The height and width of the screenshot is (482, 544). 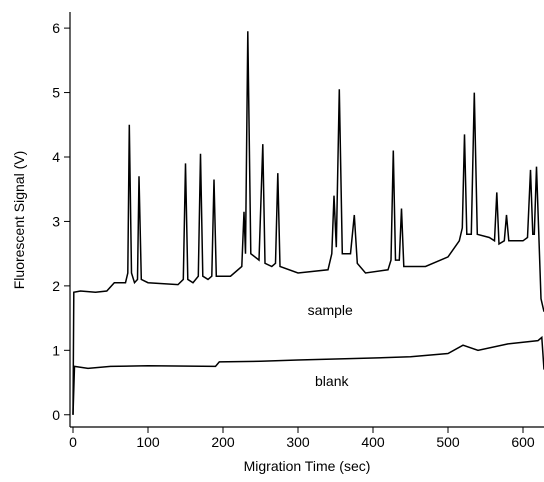 What do you see at coordinates (308, 375) in the screenshot?
I see `series-line` at bounding box center [308, 375].